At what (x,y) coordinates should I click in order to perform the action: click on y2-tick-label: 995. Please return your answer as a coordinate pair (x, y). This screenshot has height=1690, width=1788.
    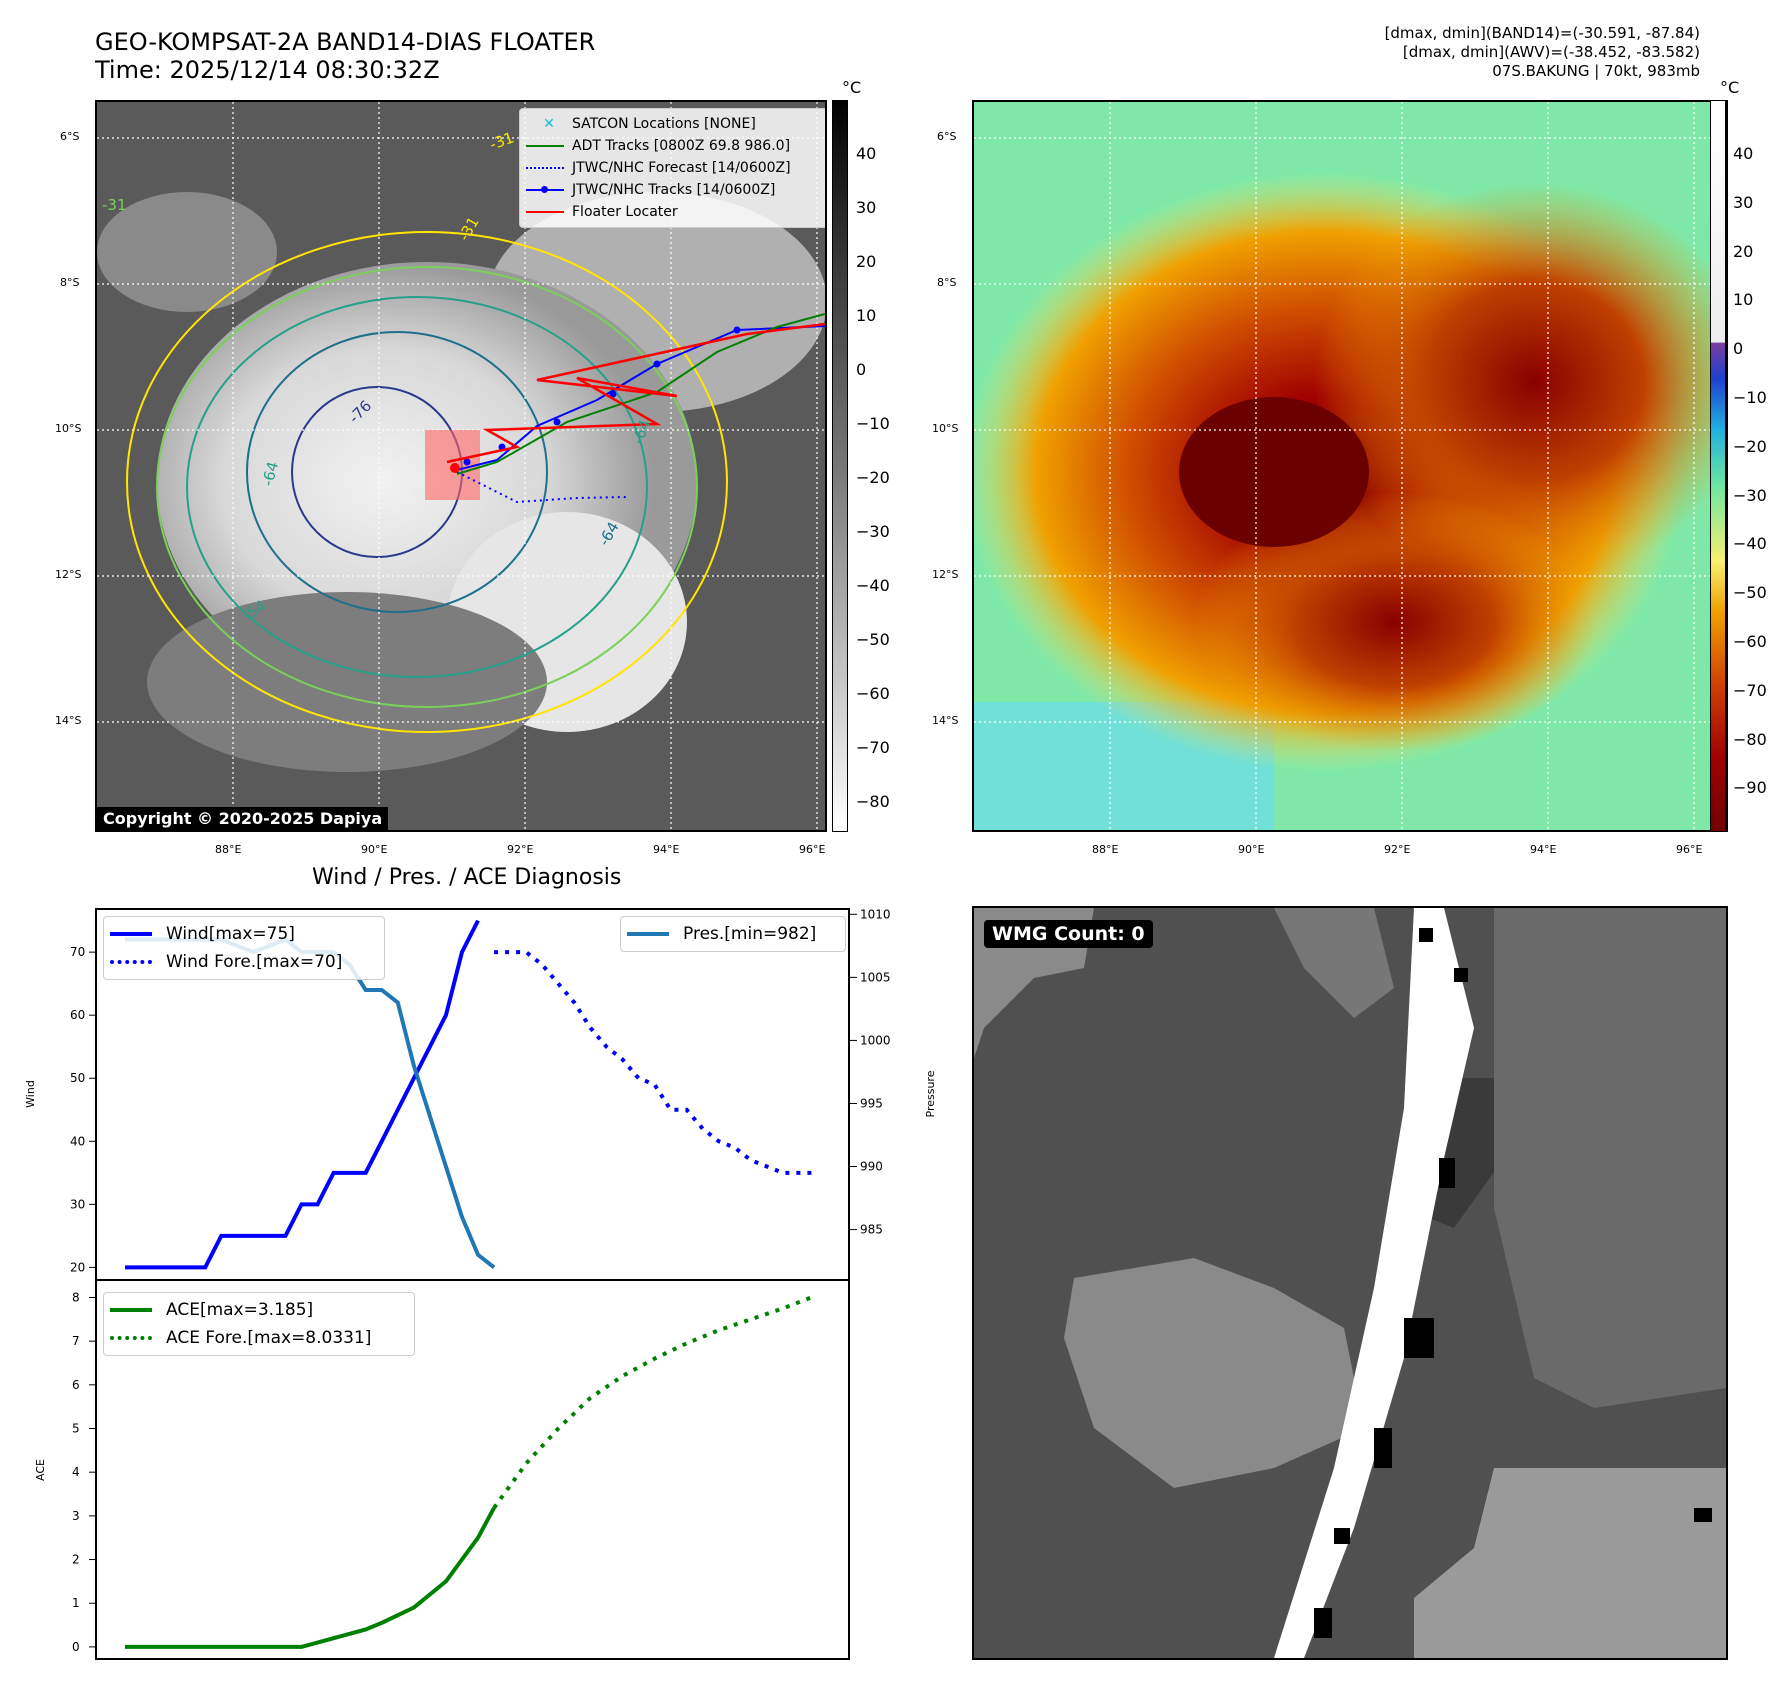
    Looking at the image, I should click on (871, 1103).